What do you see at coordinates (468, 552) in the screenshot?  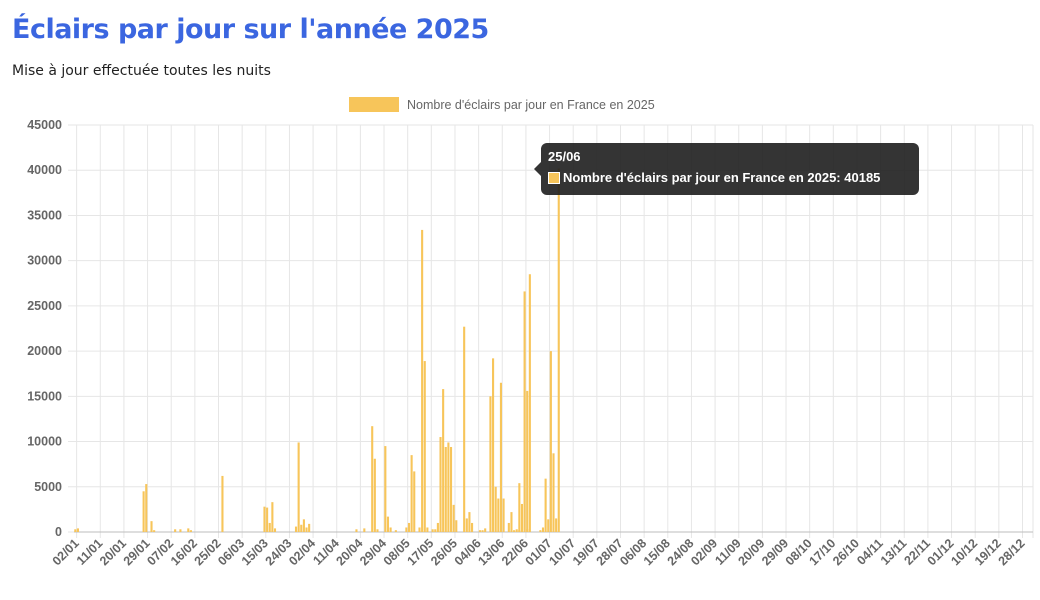 I see `x-tick-label: 04/06` at bounding box center [468, 552].